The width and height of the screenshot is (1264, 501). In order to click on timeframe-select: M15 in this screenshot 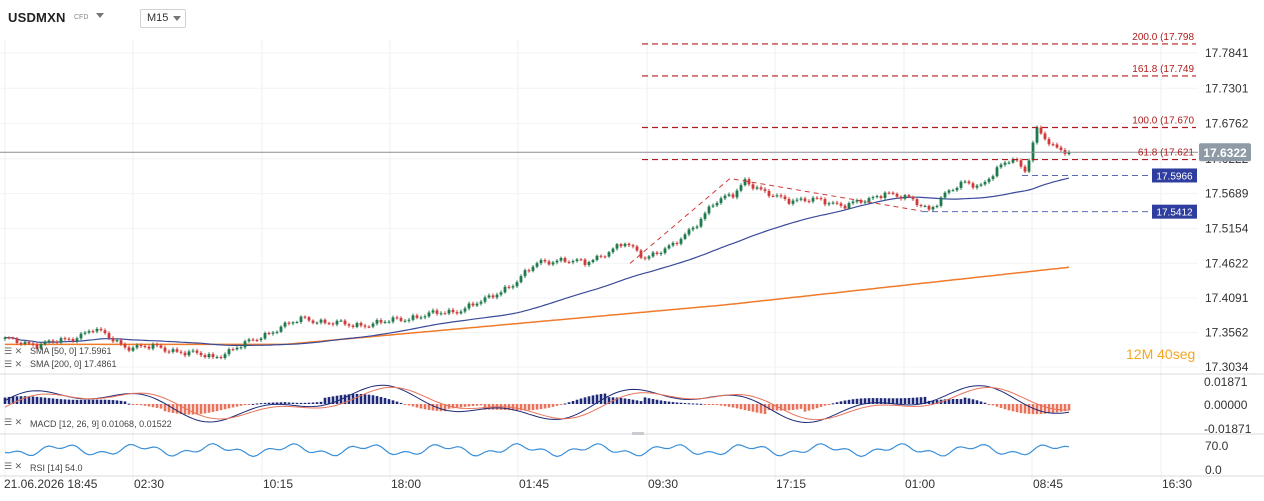, I will do `click(163, 18)`.